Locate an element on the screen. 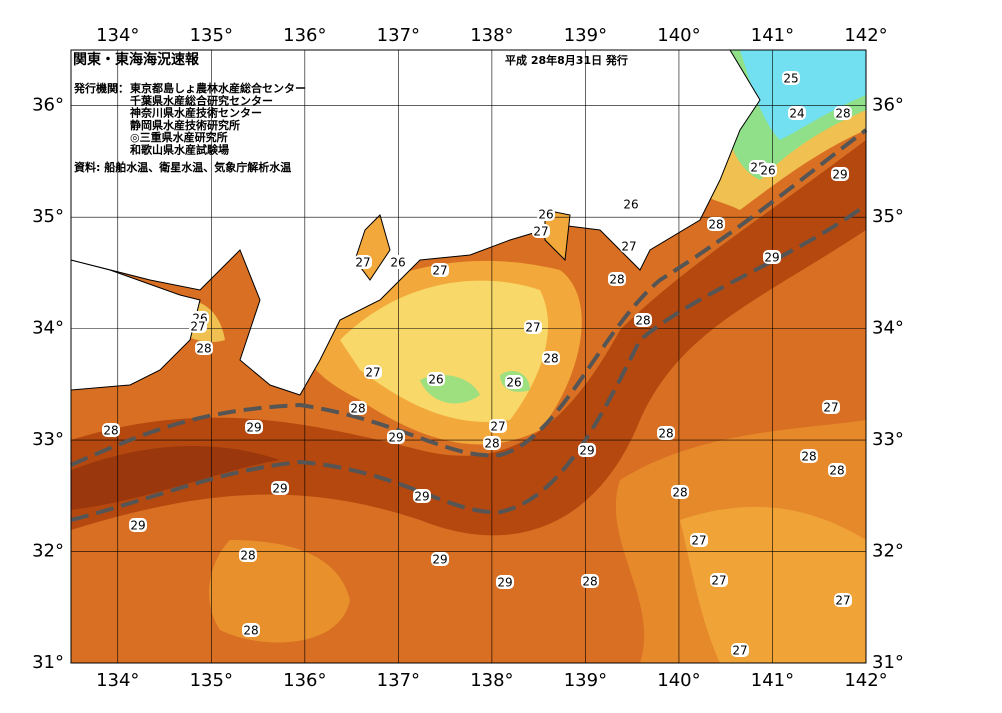 Image resolution: width=1002 pixels, height=713 pixels. lat-label-right: 35° is located at coordinates (888, 216).